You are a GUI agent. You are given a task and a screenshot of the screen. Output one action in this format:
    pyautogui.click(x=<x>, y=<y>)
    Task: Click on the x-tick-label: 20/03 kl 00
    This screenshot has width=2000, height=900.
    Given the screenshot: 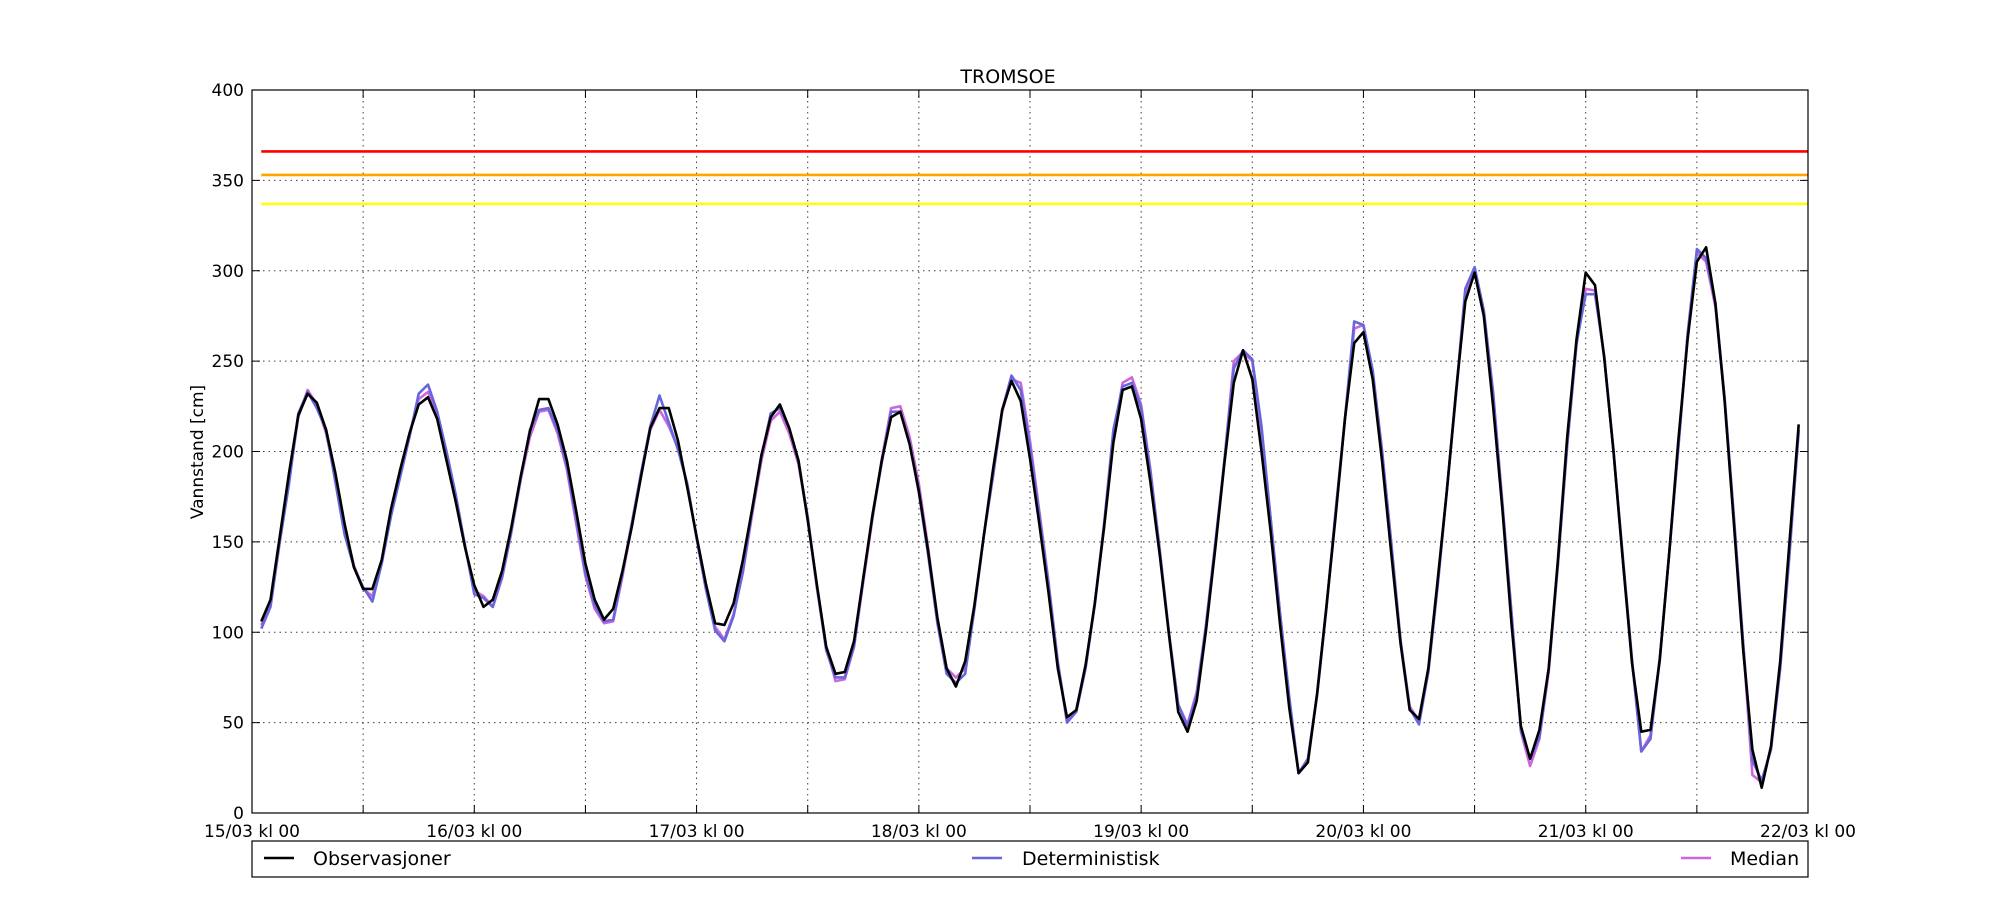 What is the action you would take?
    pyautogui.click(x=1363, y=832)
    